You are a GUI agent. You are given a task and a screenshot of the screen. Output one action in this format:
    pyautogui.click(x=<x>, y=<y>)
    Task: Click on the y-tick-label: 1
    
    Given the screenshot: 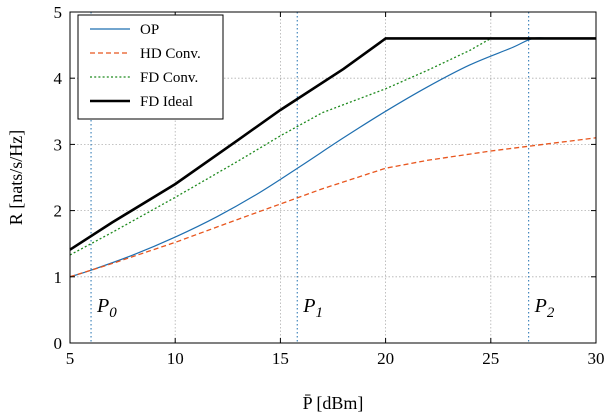 What is the action you would take?
    pyautogui.click(x=58, y=277)
    